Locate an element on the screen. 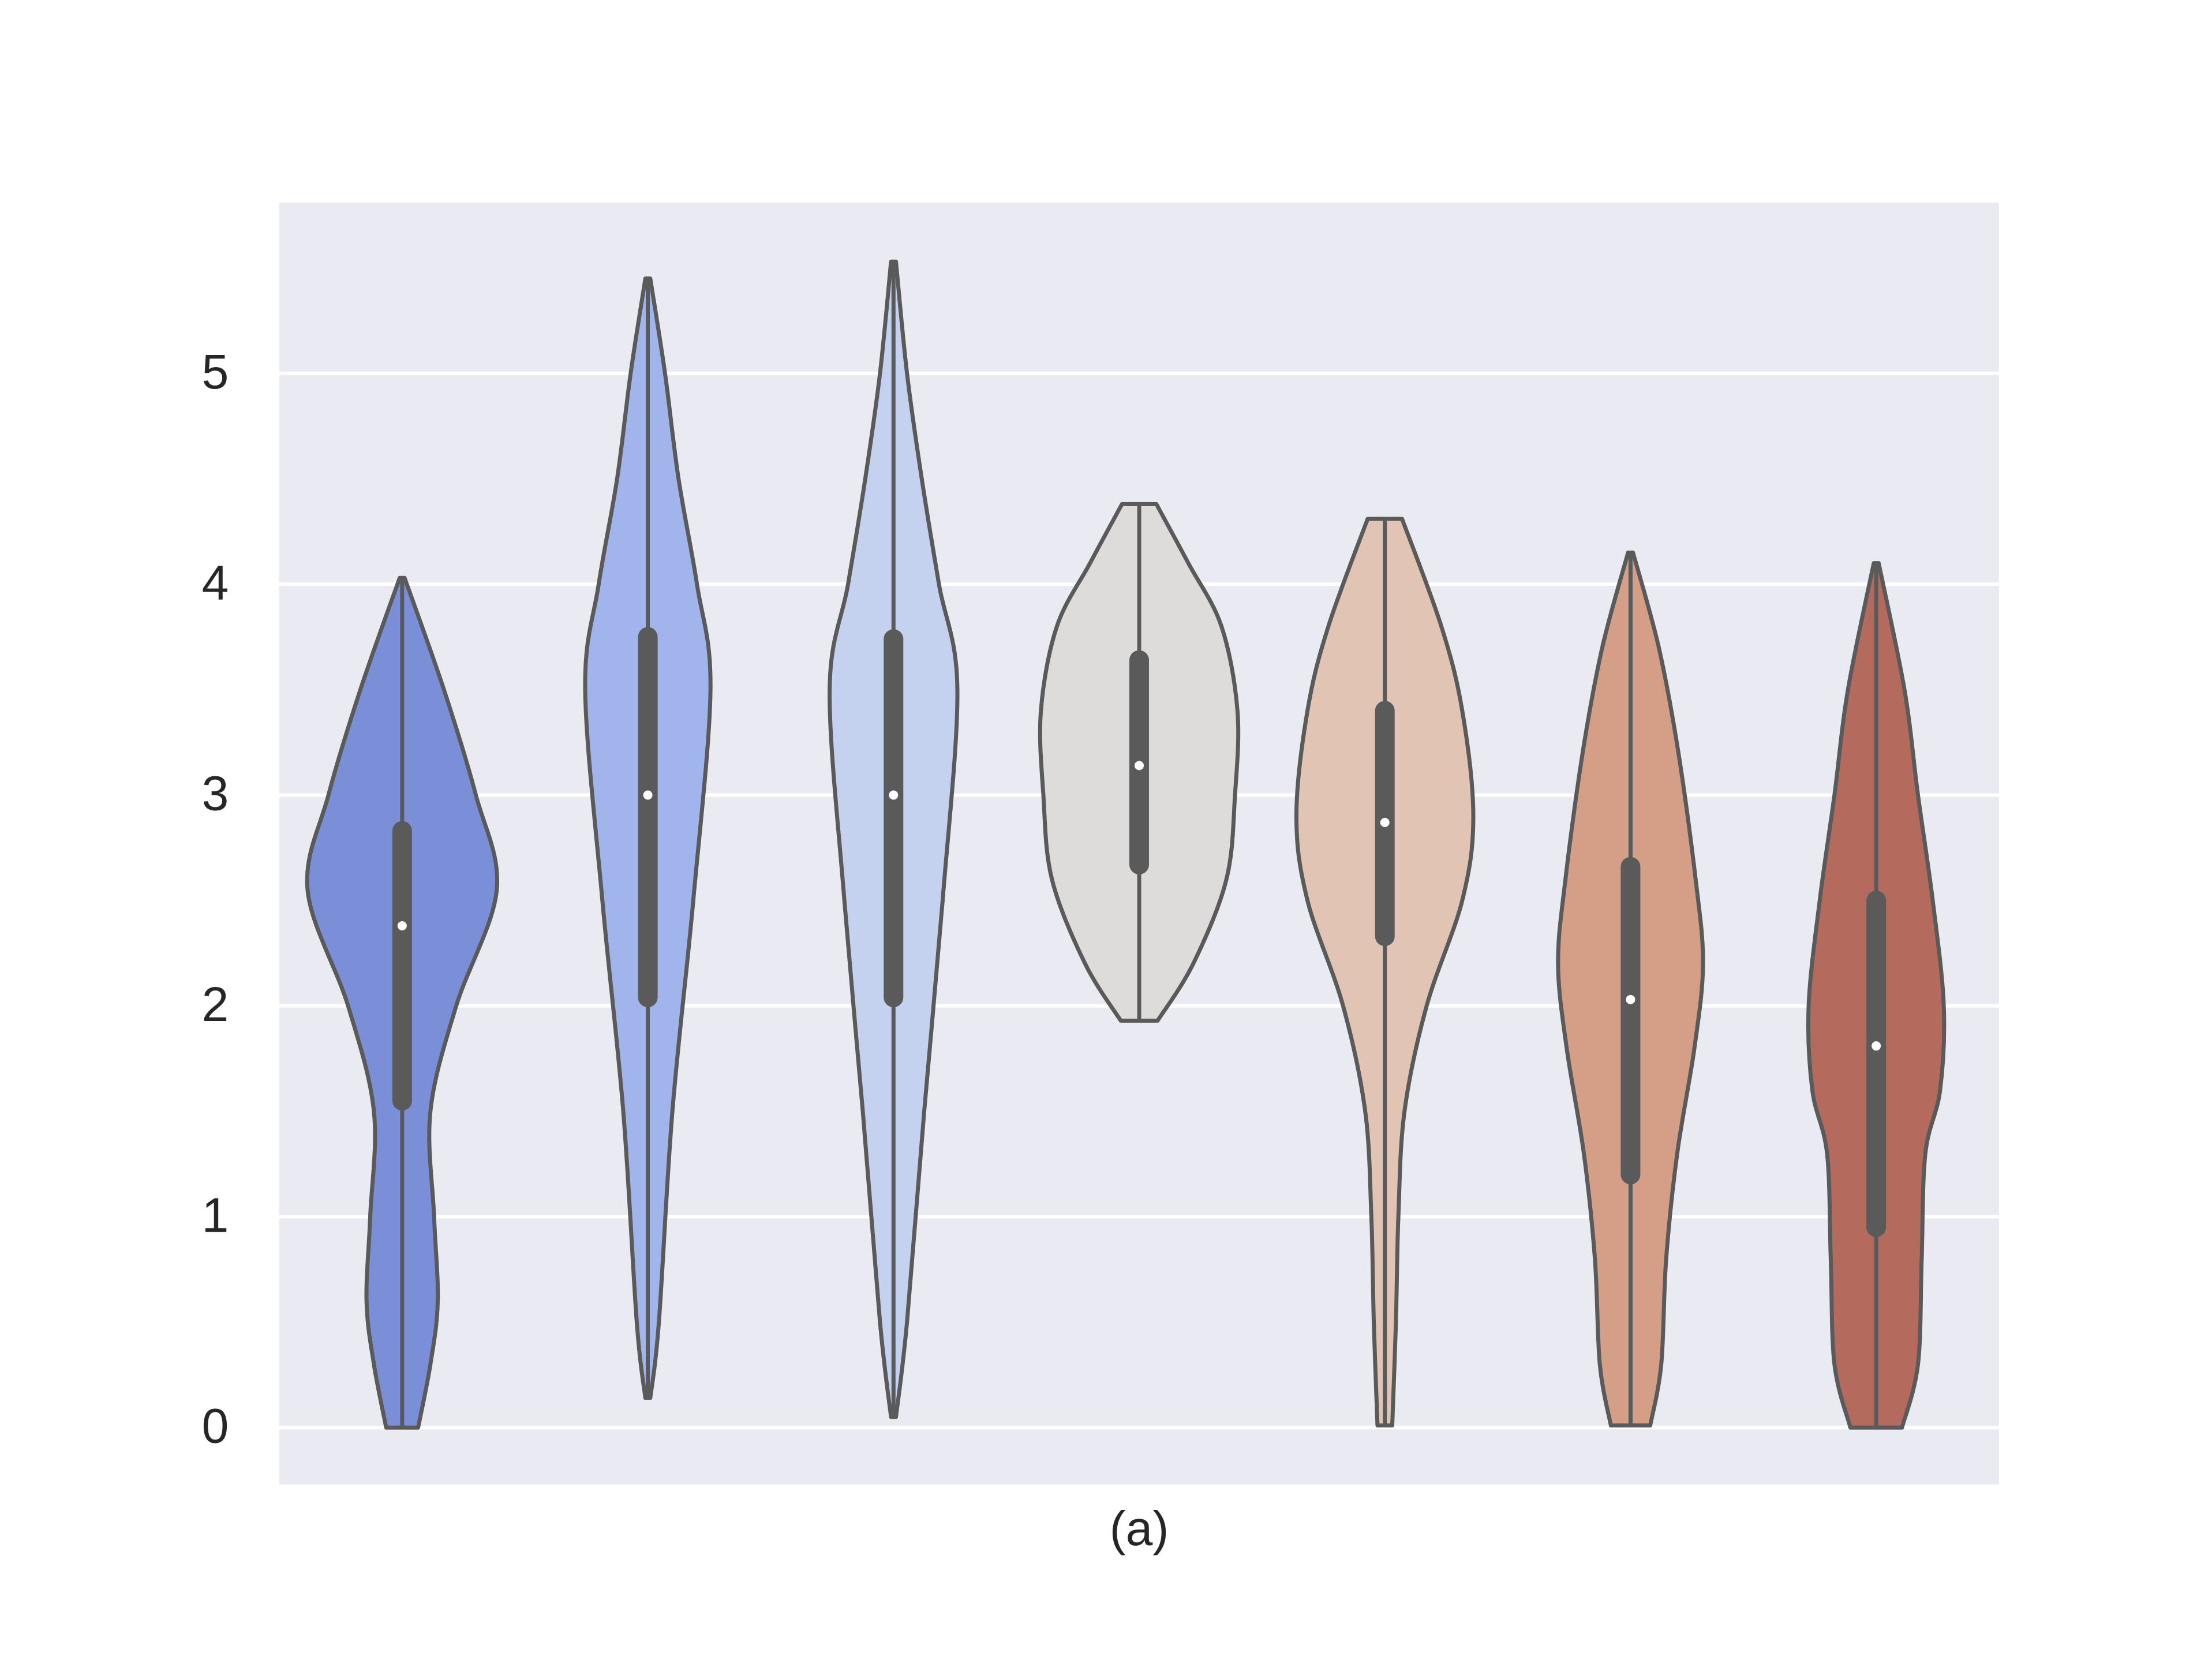 The image size is (2212, 1664). y-tick-label: 2 is located at coordinates (215, 1004).